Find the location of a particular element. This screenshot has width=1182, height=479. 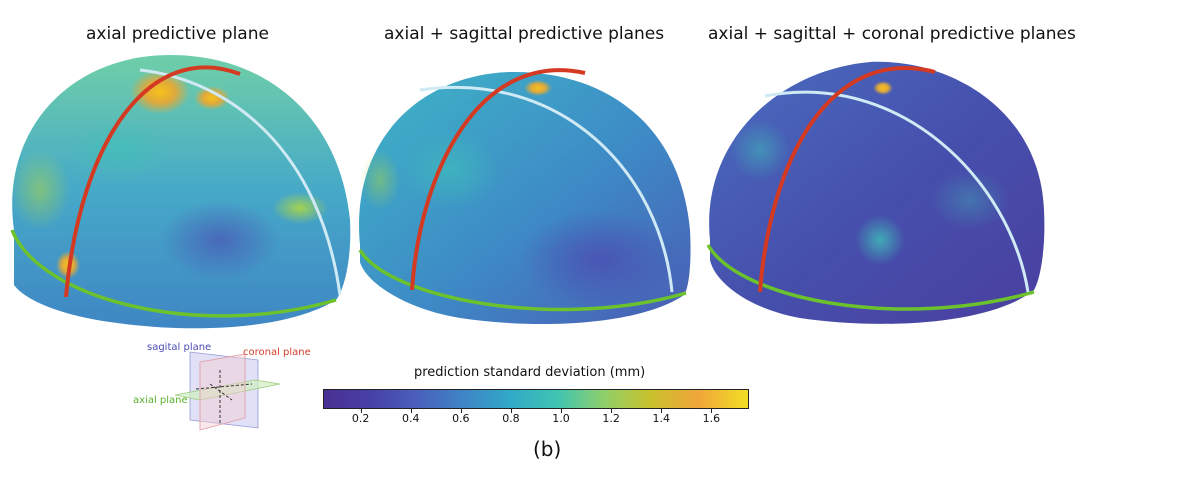

colorbar-title: prediction standard deviation (mm) is located at coordinates (530, 372).